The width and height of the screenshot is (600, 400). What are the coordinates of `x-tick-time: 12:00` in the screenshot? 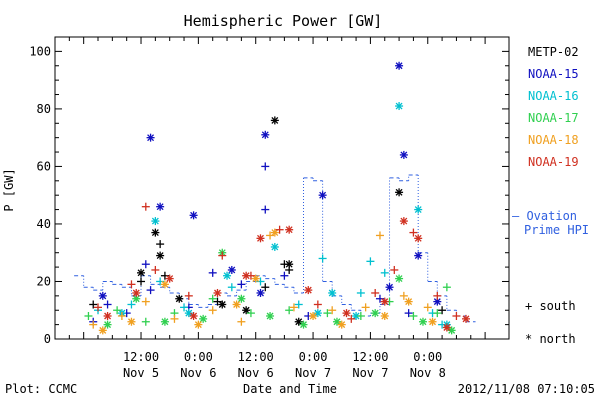 It's located at (141, 357).